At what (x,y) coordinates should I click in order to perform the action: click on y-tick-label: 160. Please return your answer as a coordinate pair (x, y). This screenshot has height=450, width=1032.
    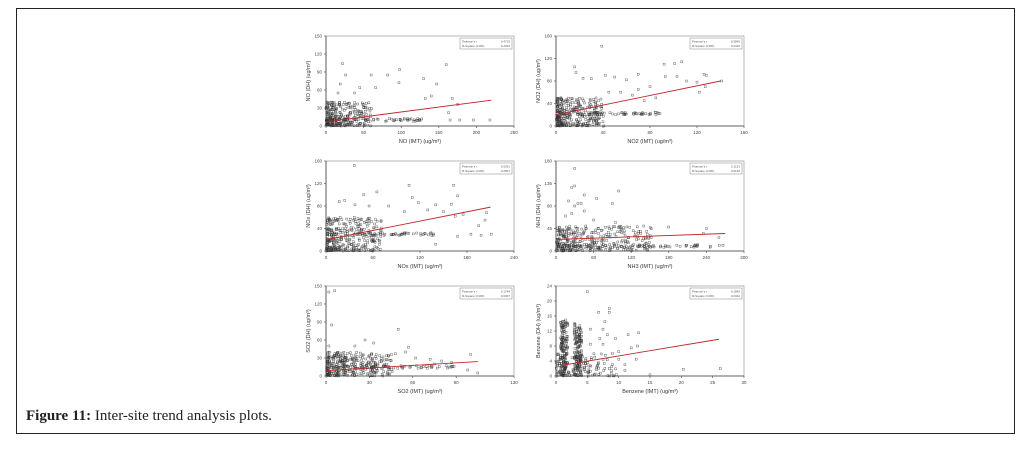
    Looking at the image, I should click on (318, 161).